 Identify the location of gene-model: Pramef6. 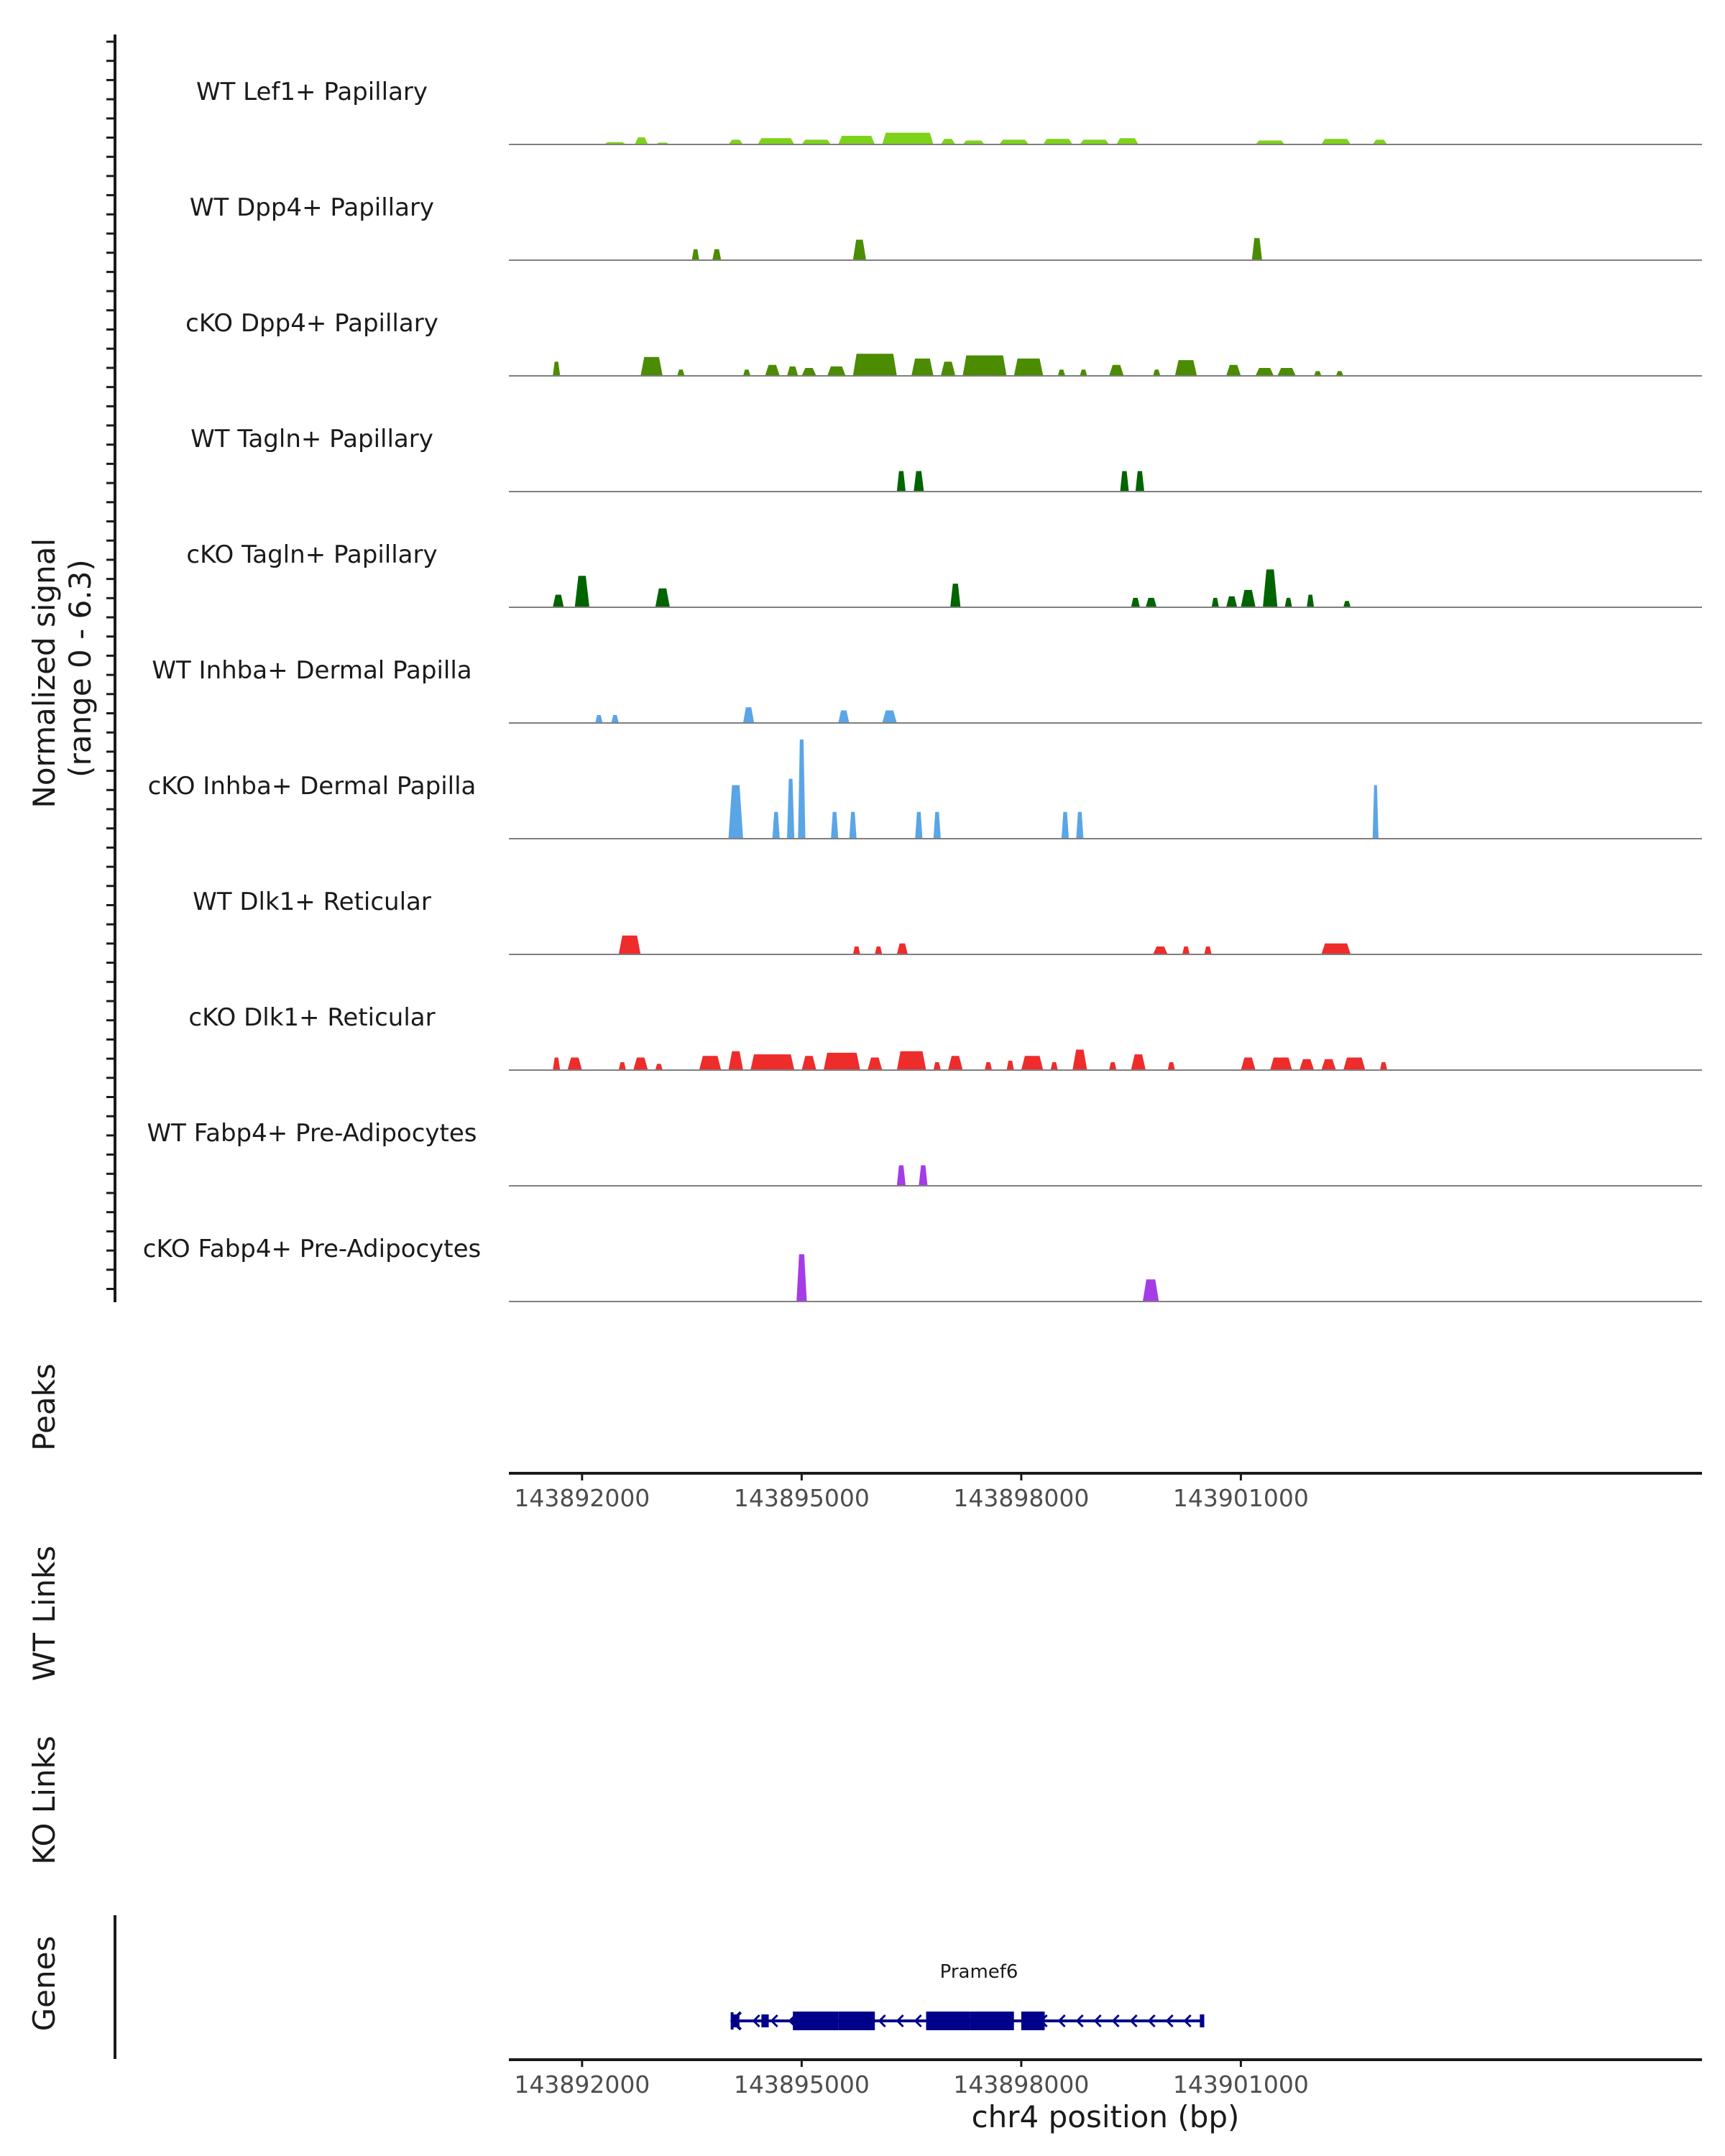
(967, 1996).